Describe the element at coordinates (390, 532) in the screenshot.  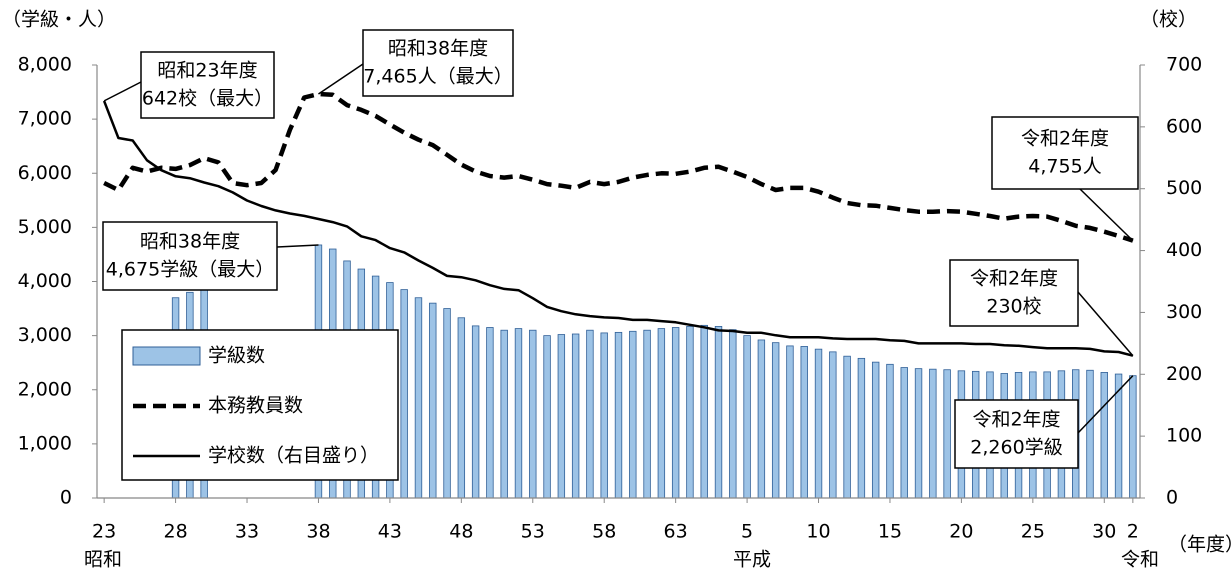
I see `x-tick-label: 43` at that location.